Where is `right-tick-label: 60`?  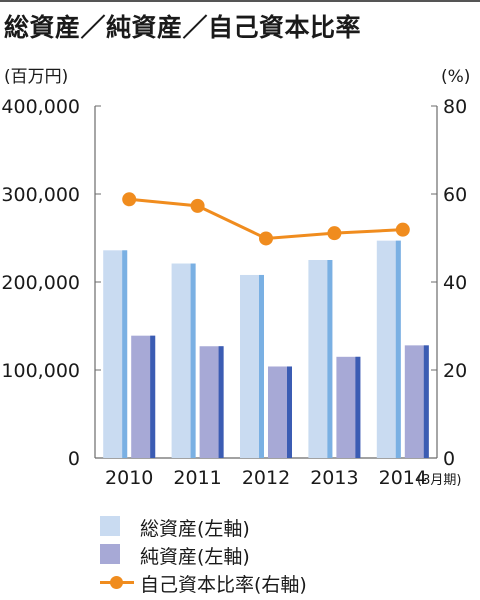
right-tick-label: 60 is located at coordinates (455, 195).